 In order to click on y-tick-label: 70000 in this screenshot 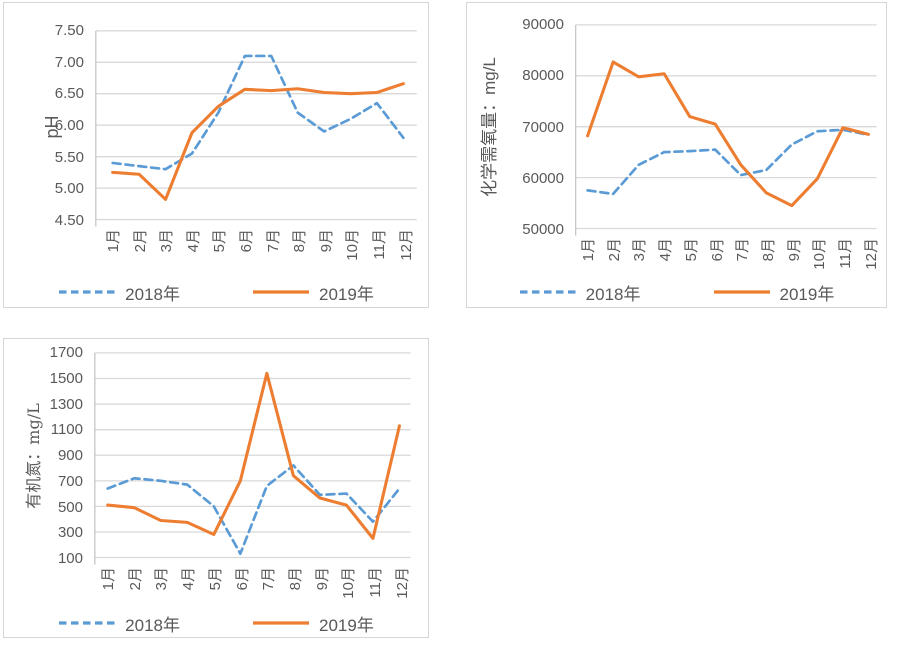, I will do `click(543, 127)`.